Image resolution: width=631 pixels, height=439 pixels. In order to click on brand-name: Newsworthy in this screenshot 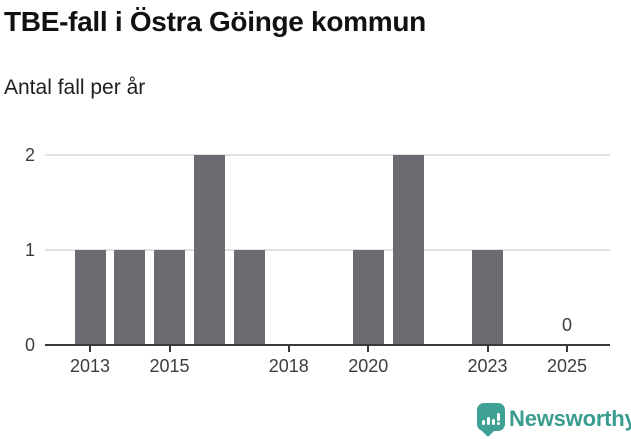, I will do `click(570, 418)`.